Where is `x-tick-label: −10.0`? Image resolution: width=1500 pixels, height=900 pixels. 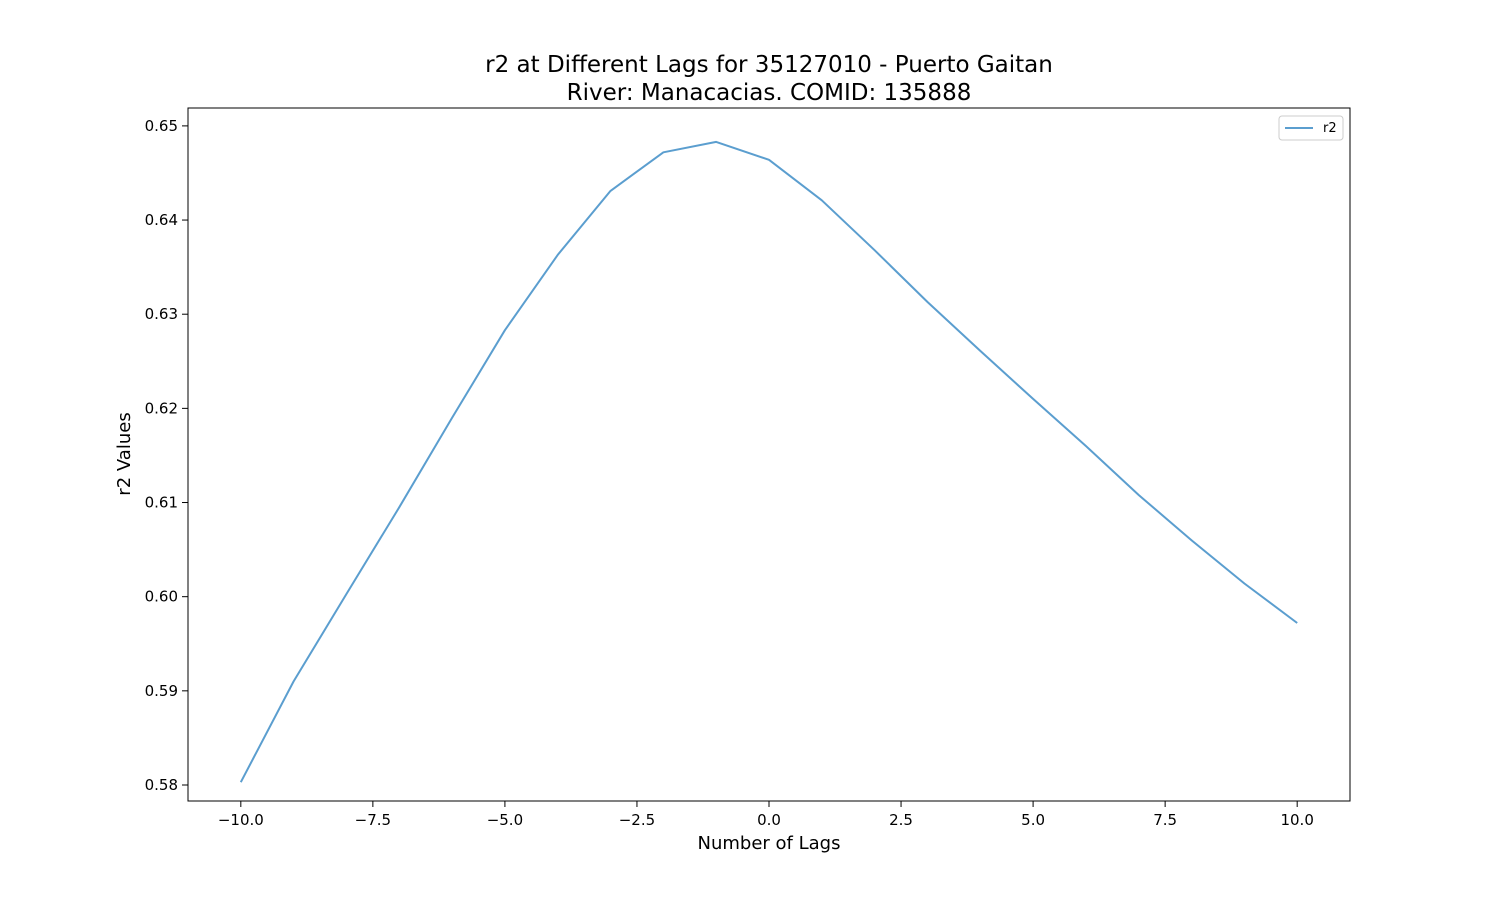
x-tick-label: −10.0 is located at coordinates (241, 820).